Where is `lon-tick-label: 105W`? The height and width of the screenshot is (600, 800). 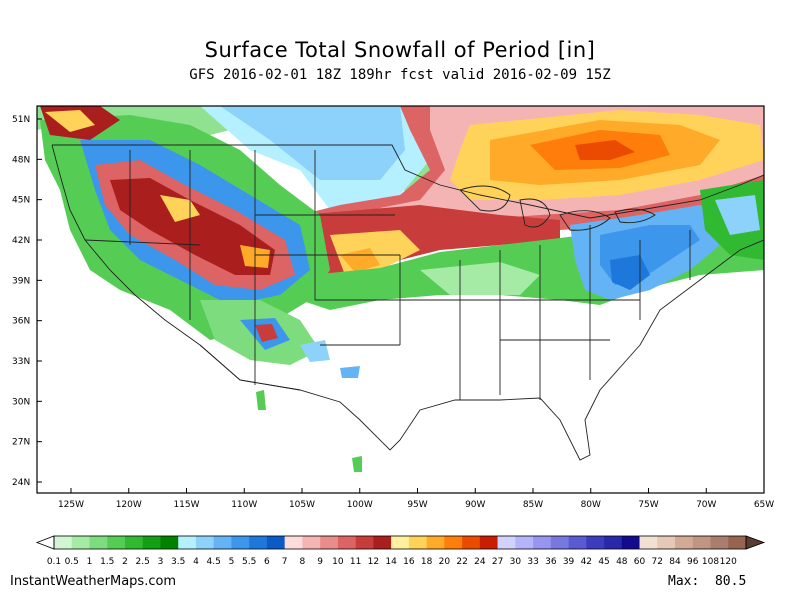 lon-tick-label: 105W is located at coordinates (302, 505).